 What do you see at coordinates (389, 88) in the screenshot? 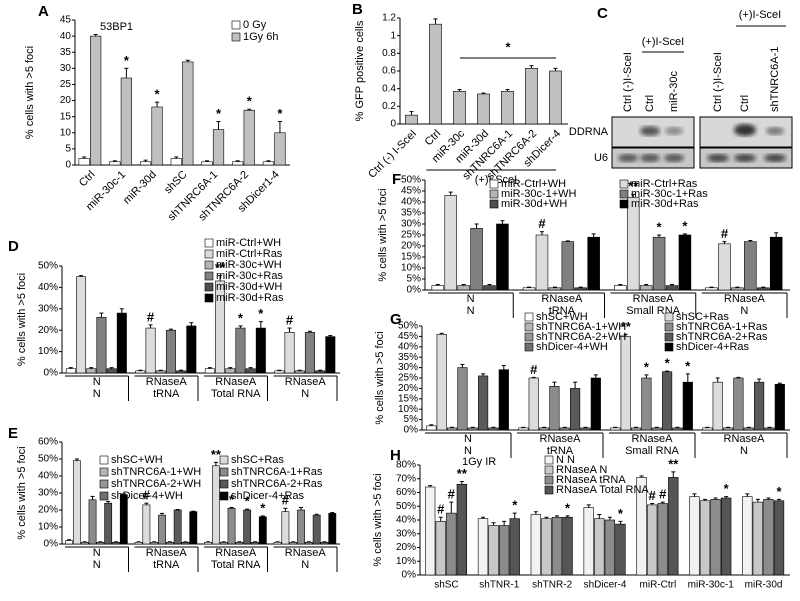
I see `y-tick-label: 0.4` at bounding box center [389, 88].